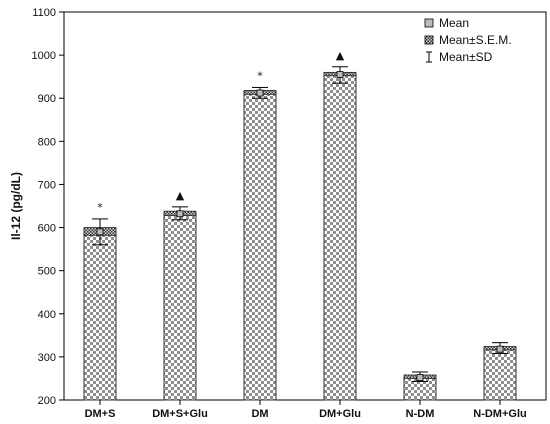 This screenshot has width=550, height=424. What do you see at coordinates (420, 414) in the screenshot?
I see `x-tick-label: N-DM` at bounding box center [420, 414].